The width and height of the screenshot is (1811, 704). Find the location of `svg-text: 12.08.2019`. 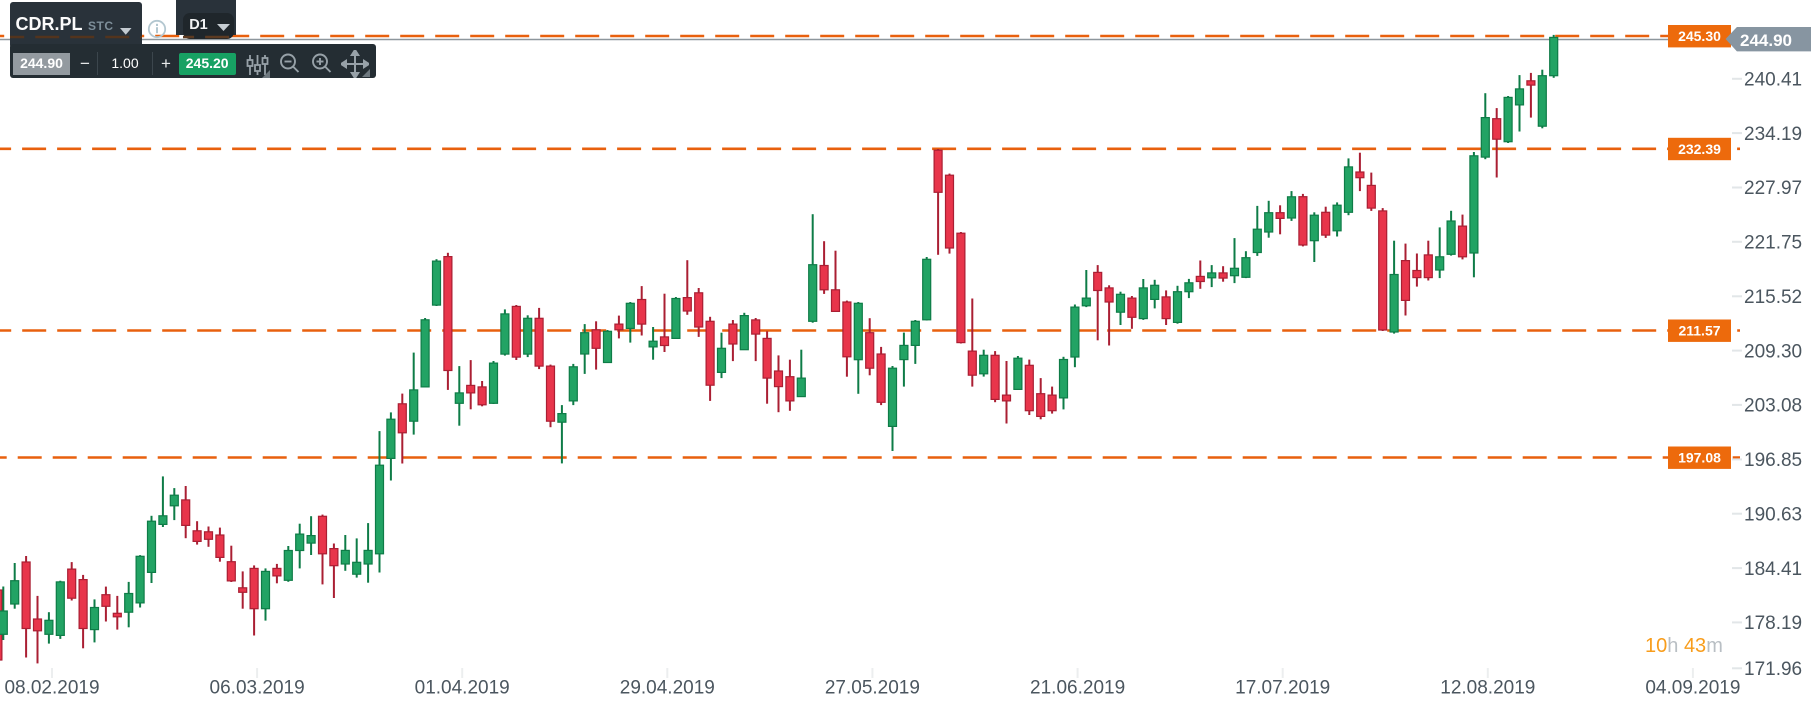

svg-text: 12.08.2019 is located at coordinates (1487, 688).